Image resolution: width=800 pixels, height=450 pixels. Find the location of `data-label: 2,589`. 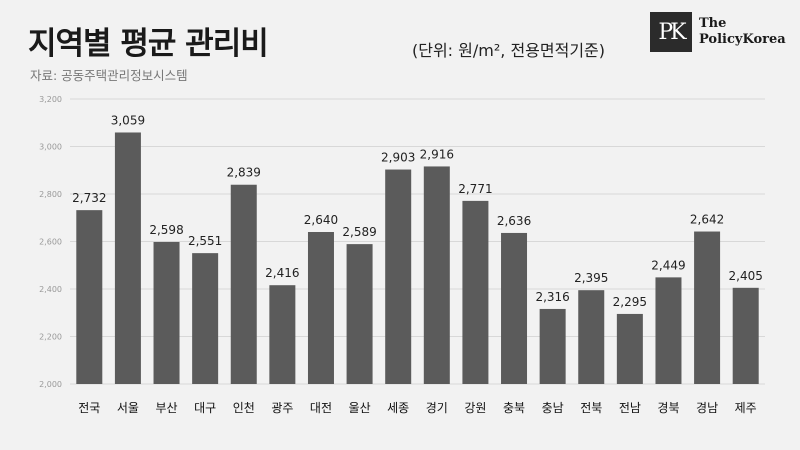

data-label: 2,589 is located at coordinates (359, 232).